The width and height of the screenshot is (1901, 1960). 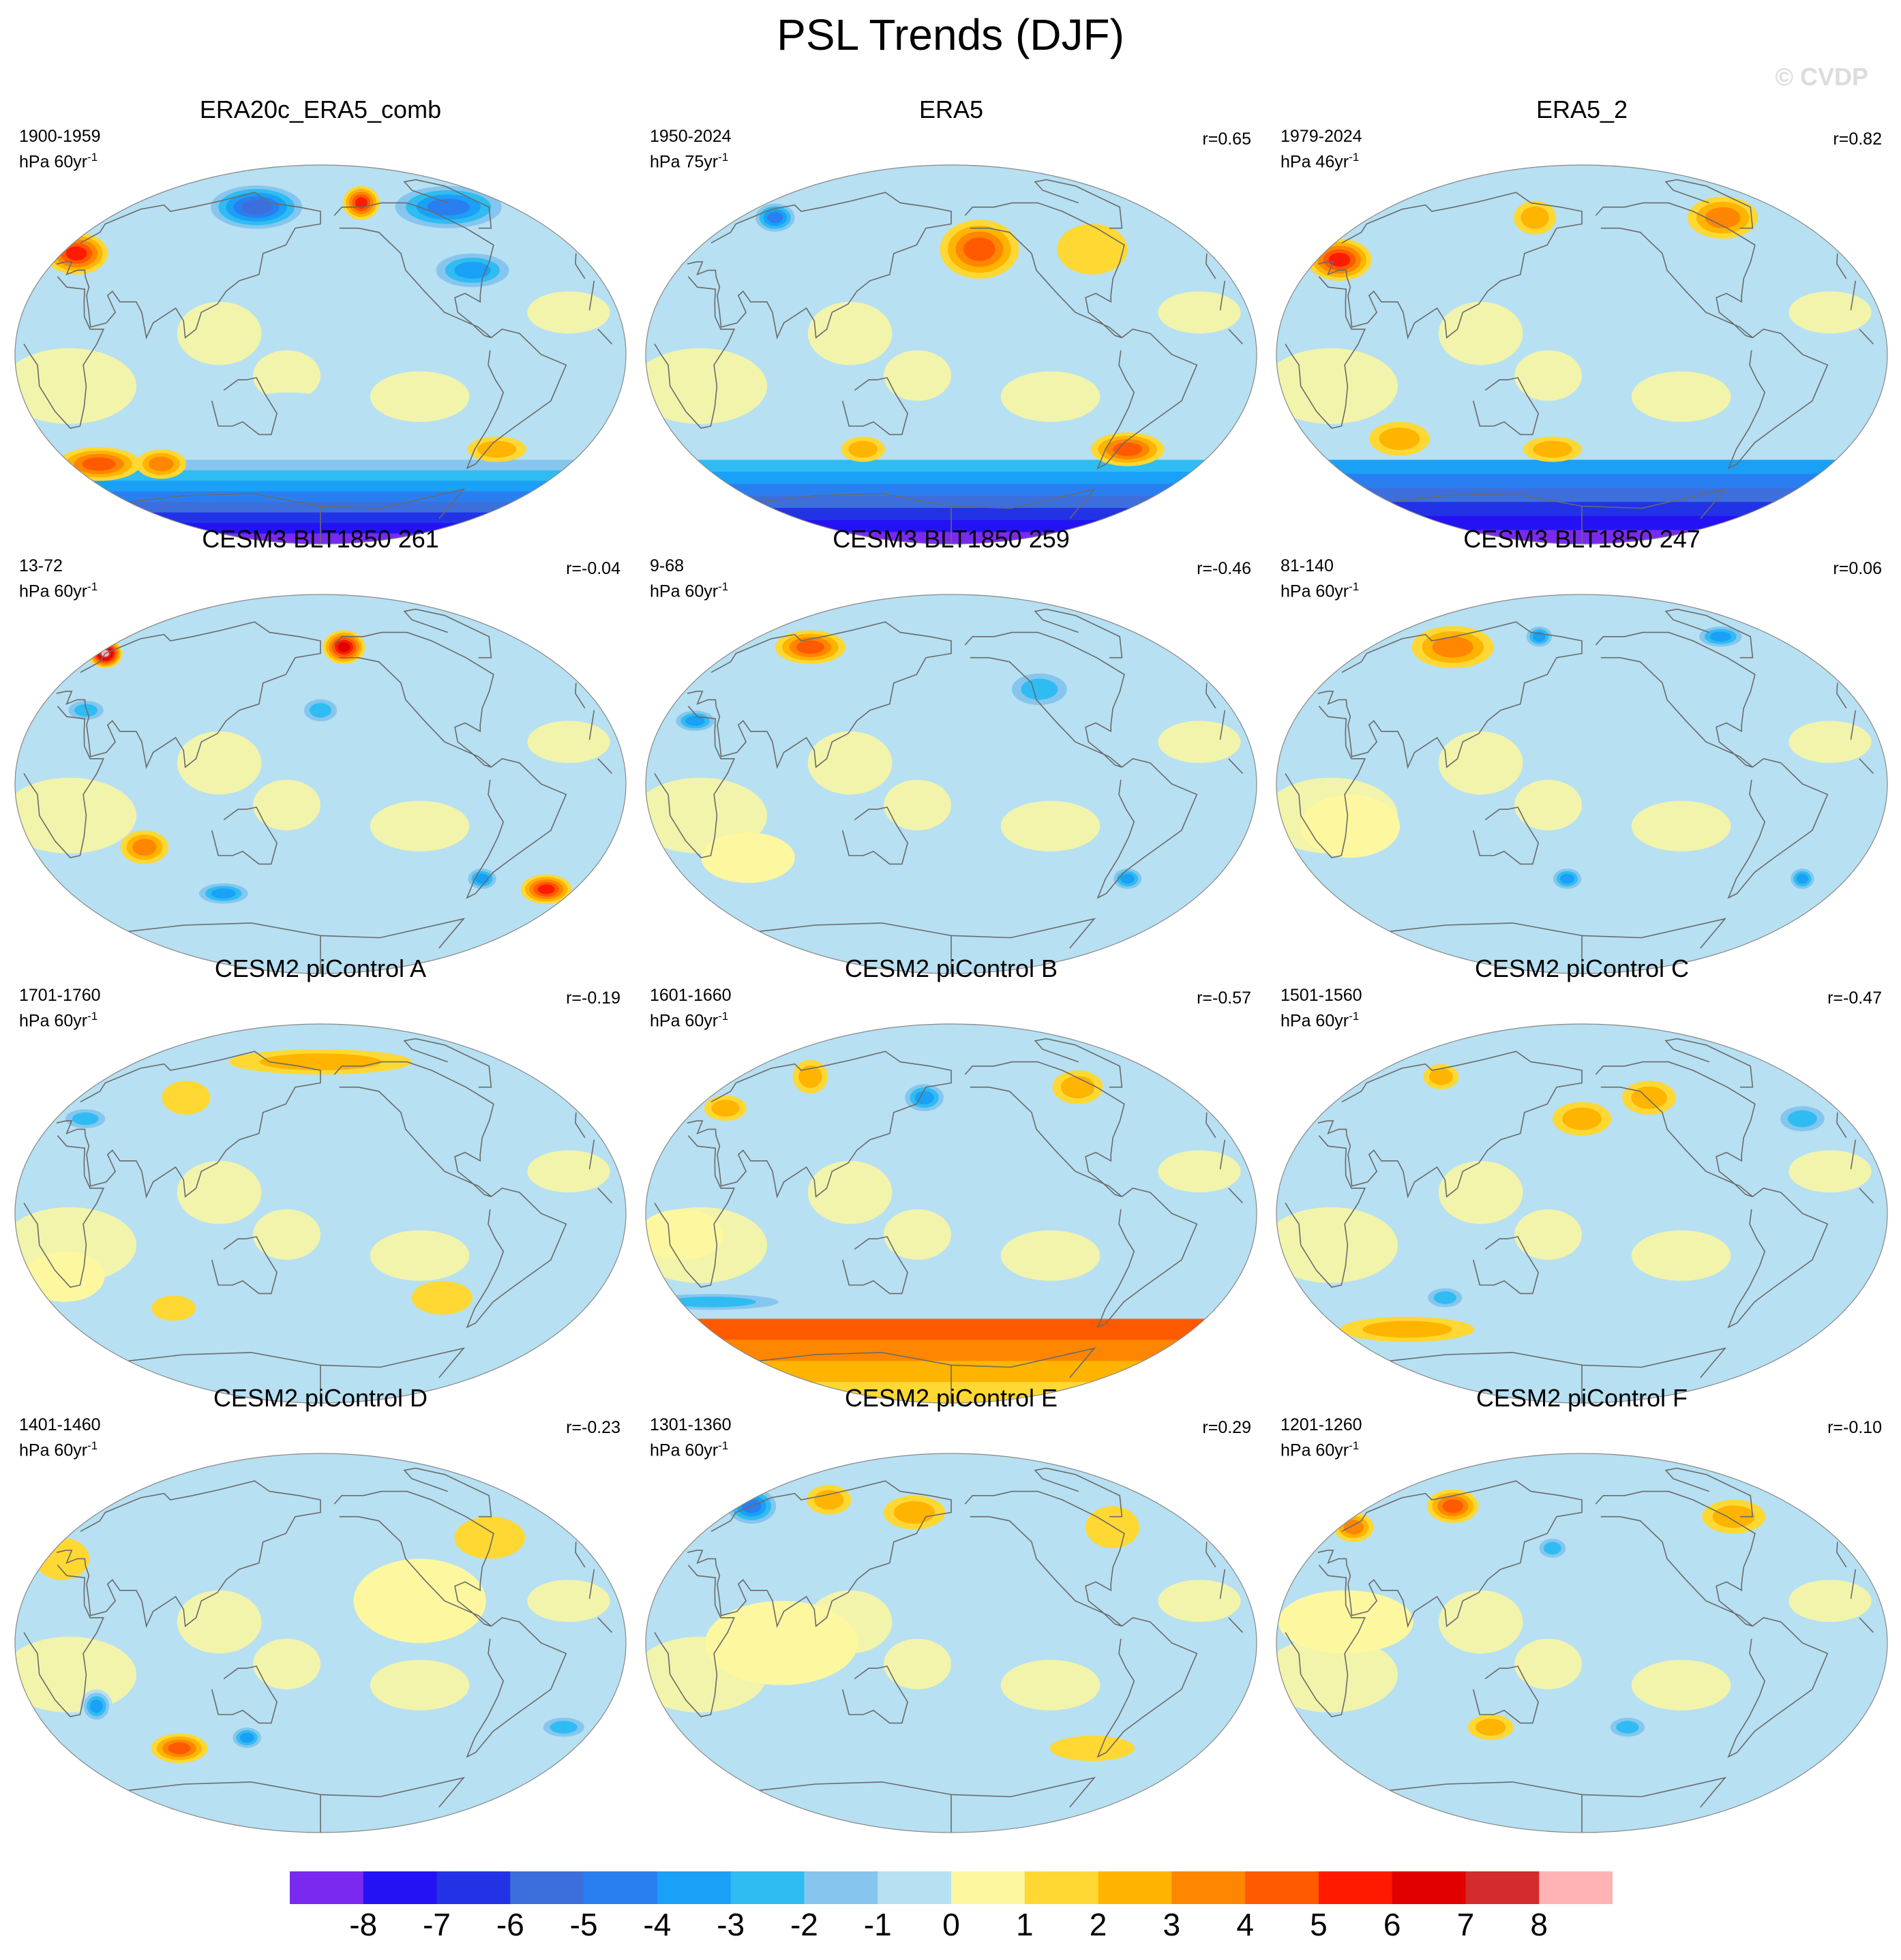 I want to click on panel-correlation: r=-0.10, so click(x=1855, y=1428).